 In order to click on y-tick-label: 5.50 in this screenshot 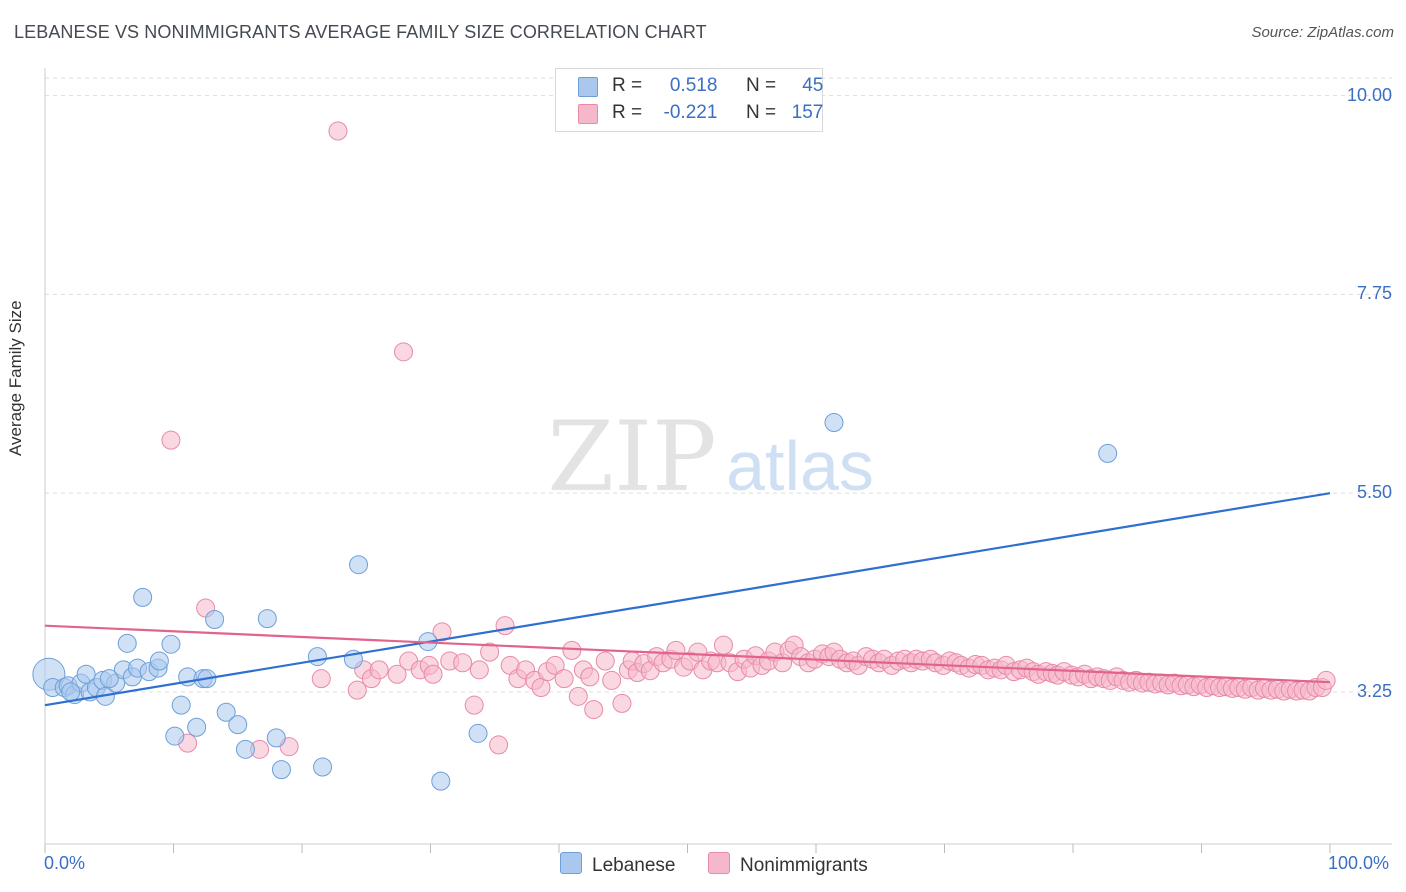, I will do `click(1374, 492)`.